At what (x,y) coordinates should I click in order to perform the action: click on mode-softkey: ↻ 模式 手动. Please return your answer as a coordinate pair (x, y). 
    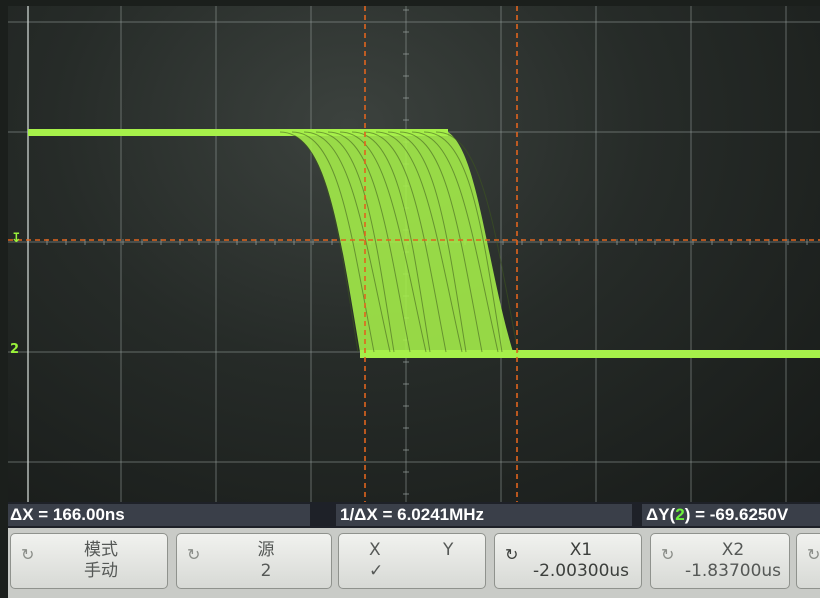
    Looking at the image, I should click on (89, 561).